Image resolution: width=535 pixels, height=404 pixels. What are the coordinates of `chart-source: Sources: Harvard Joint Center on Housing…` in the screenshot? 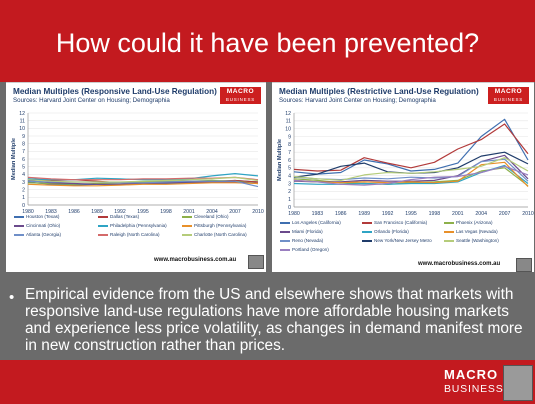 It's located at (91, 100).